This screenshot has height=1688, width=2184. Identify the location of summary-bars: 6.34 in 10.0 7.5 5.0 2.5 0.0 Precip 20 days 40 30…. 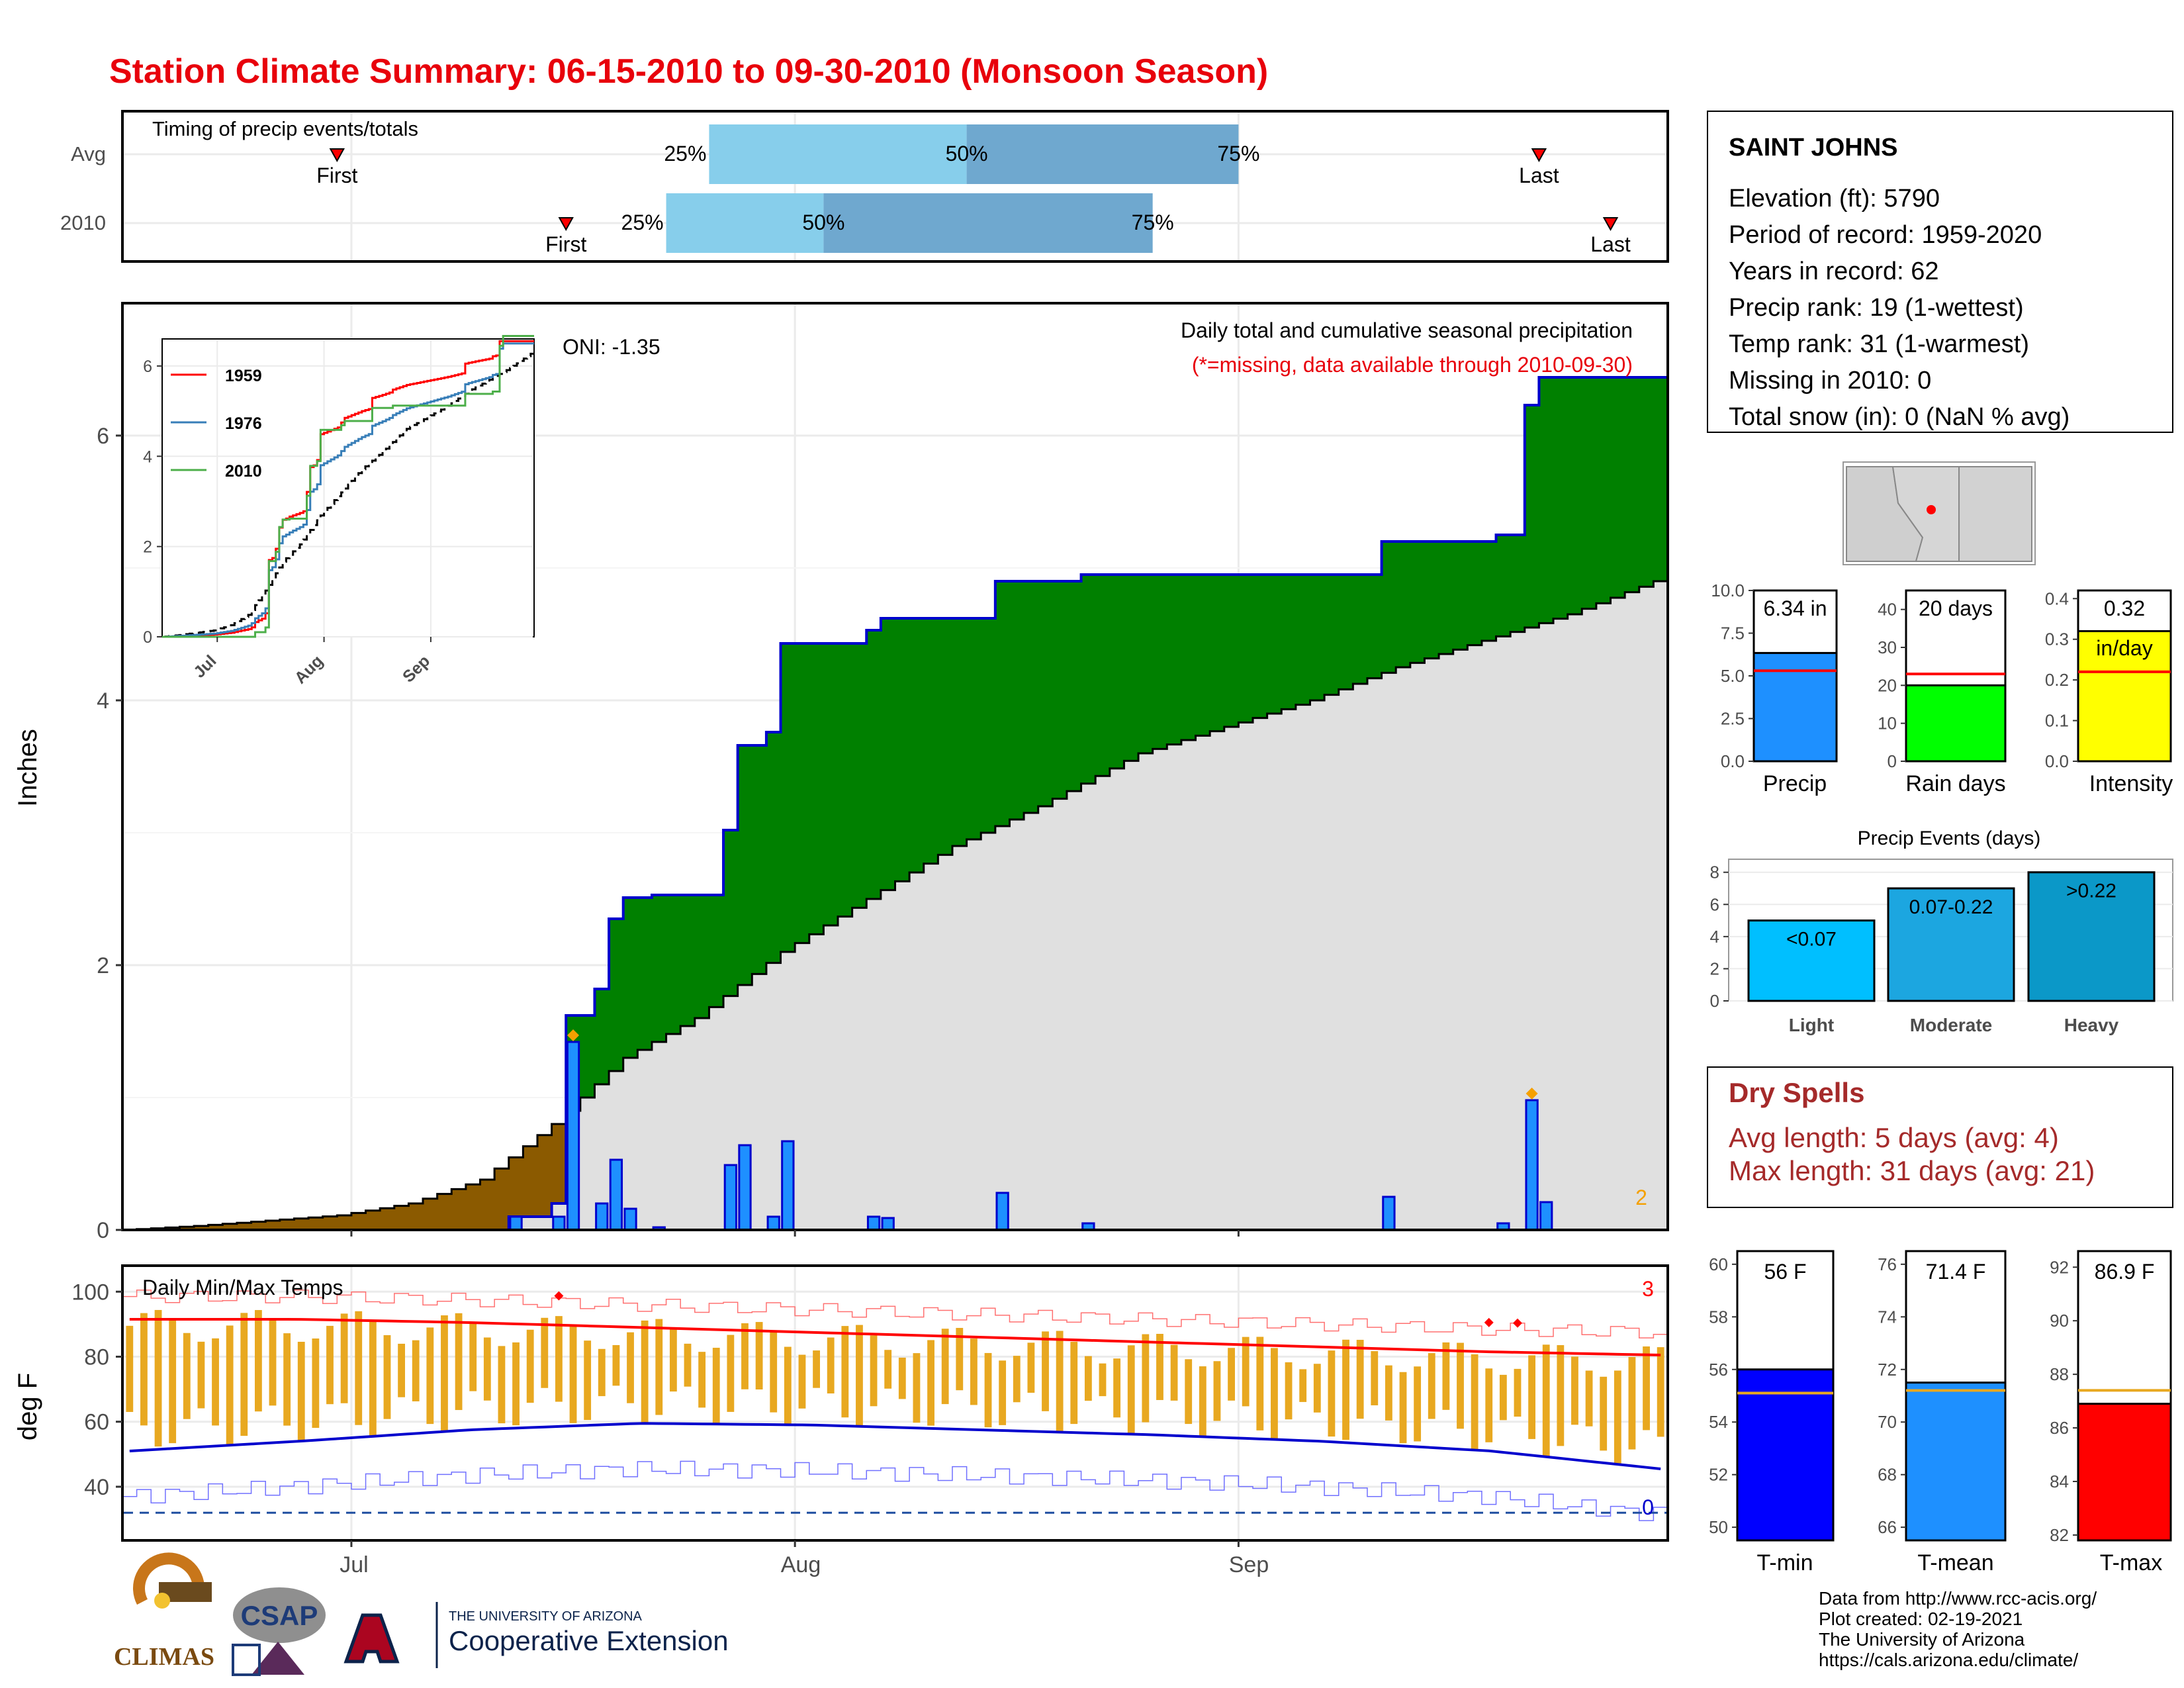
(1942, 688).